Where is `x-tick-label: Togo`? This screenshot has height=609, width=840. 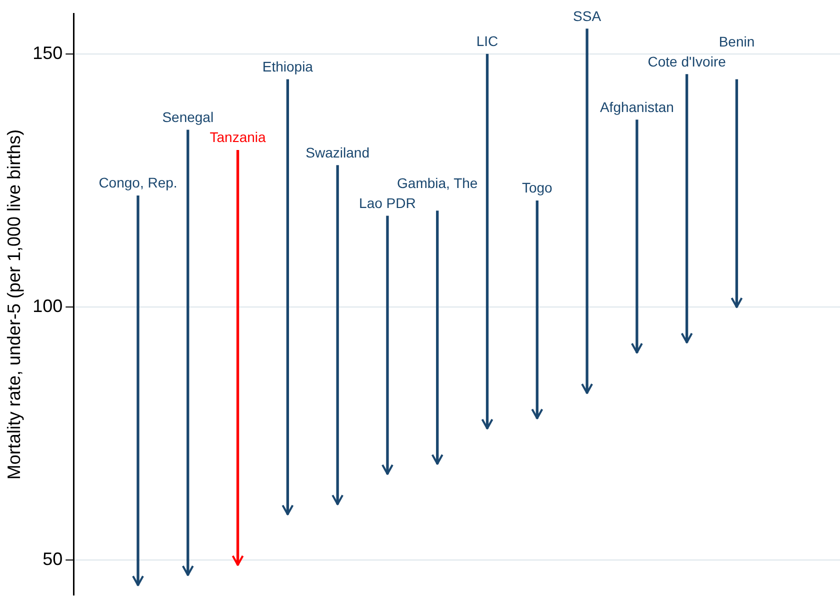
x-tick-label: Togo is located at coordinates (537, 188).